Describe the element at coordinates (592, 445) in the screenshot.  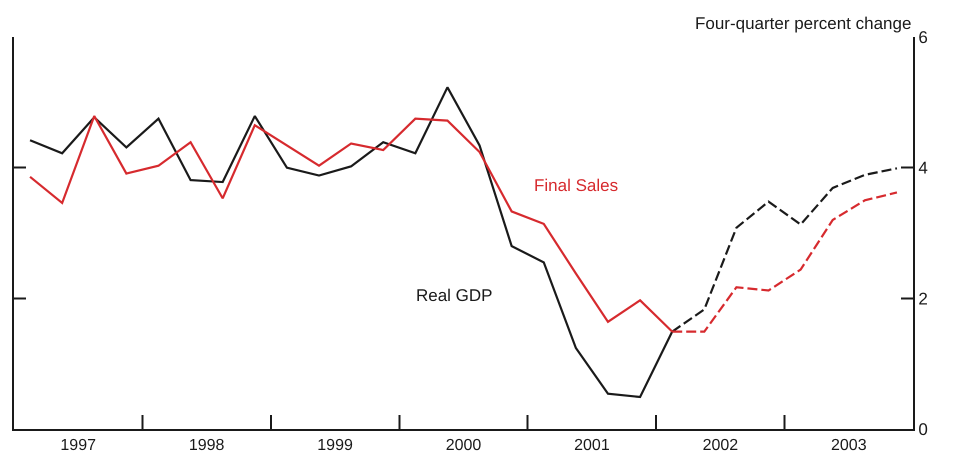
I see `x-tick-label: 2001` at that location.